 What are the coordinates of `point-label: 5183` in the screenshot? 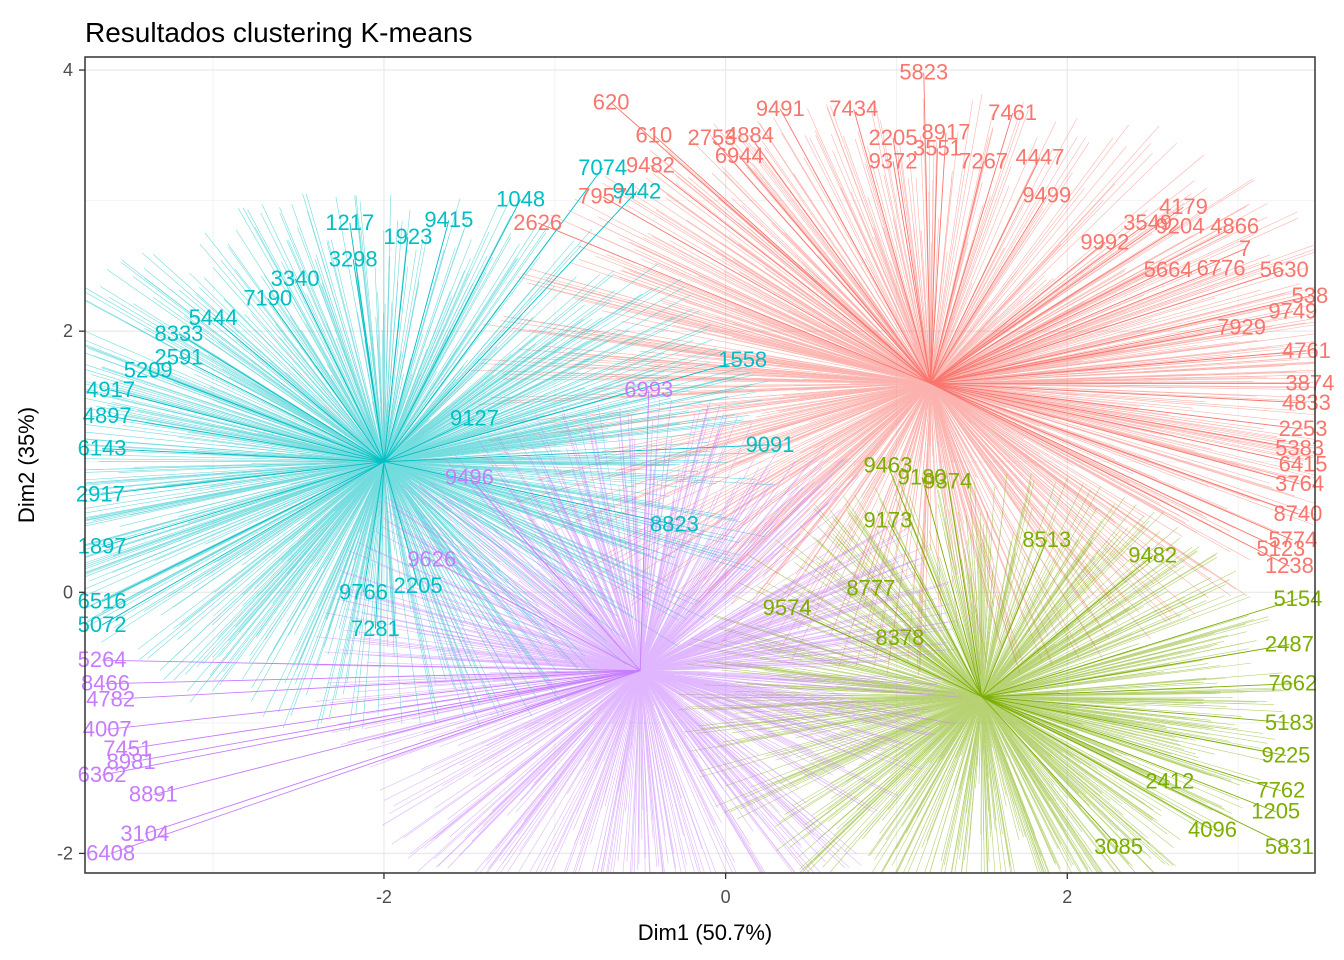 It's located at (1289, 722).